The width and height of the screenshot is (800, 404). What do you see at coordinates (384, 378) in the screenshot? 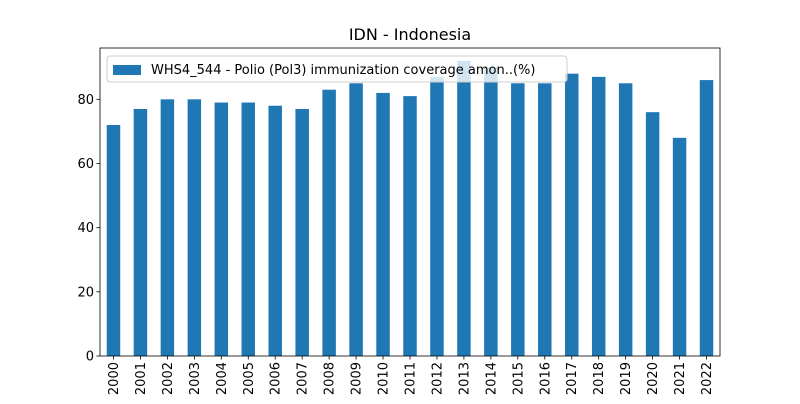
I see `x-tick-label: 2010` at bounding box center [384, 378].